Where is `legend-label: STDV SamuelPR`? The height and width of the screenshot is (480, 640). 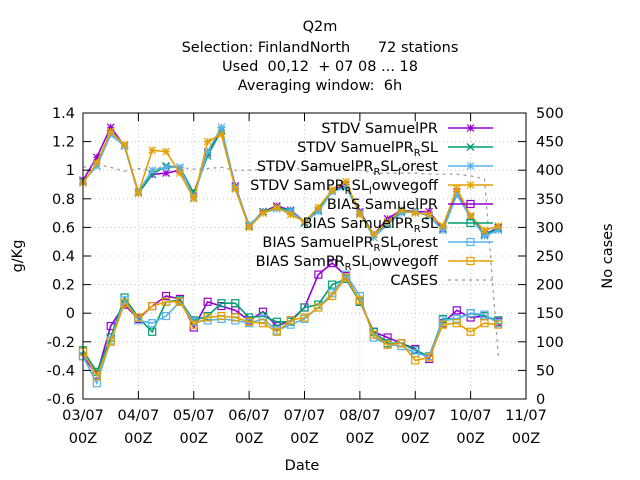
legend-label: STDV SamuelPR is located at coordinates (379, 129).